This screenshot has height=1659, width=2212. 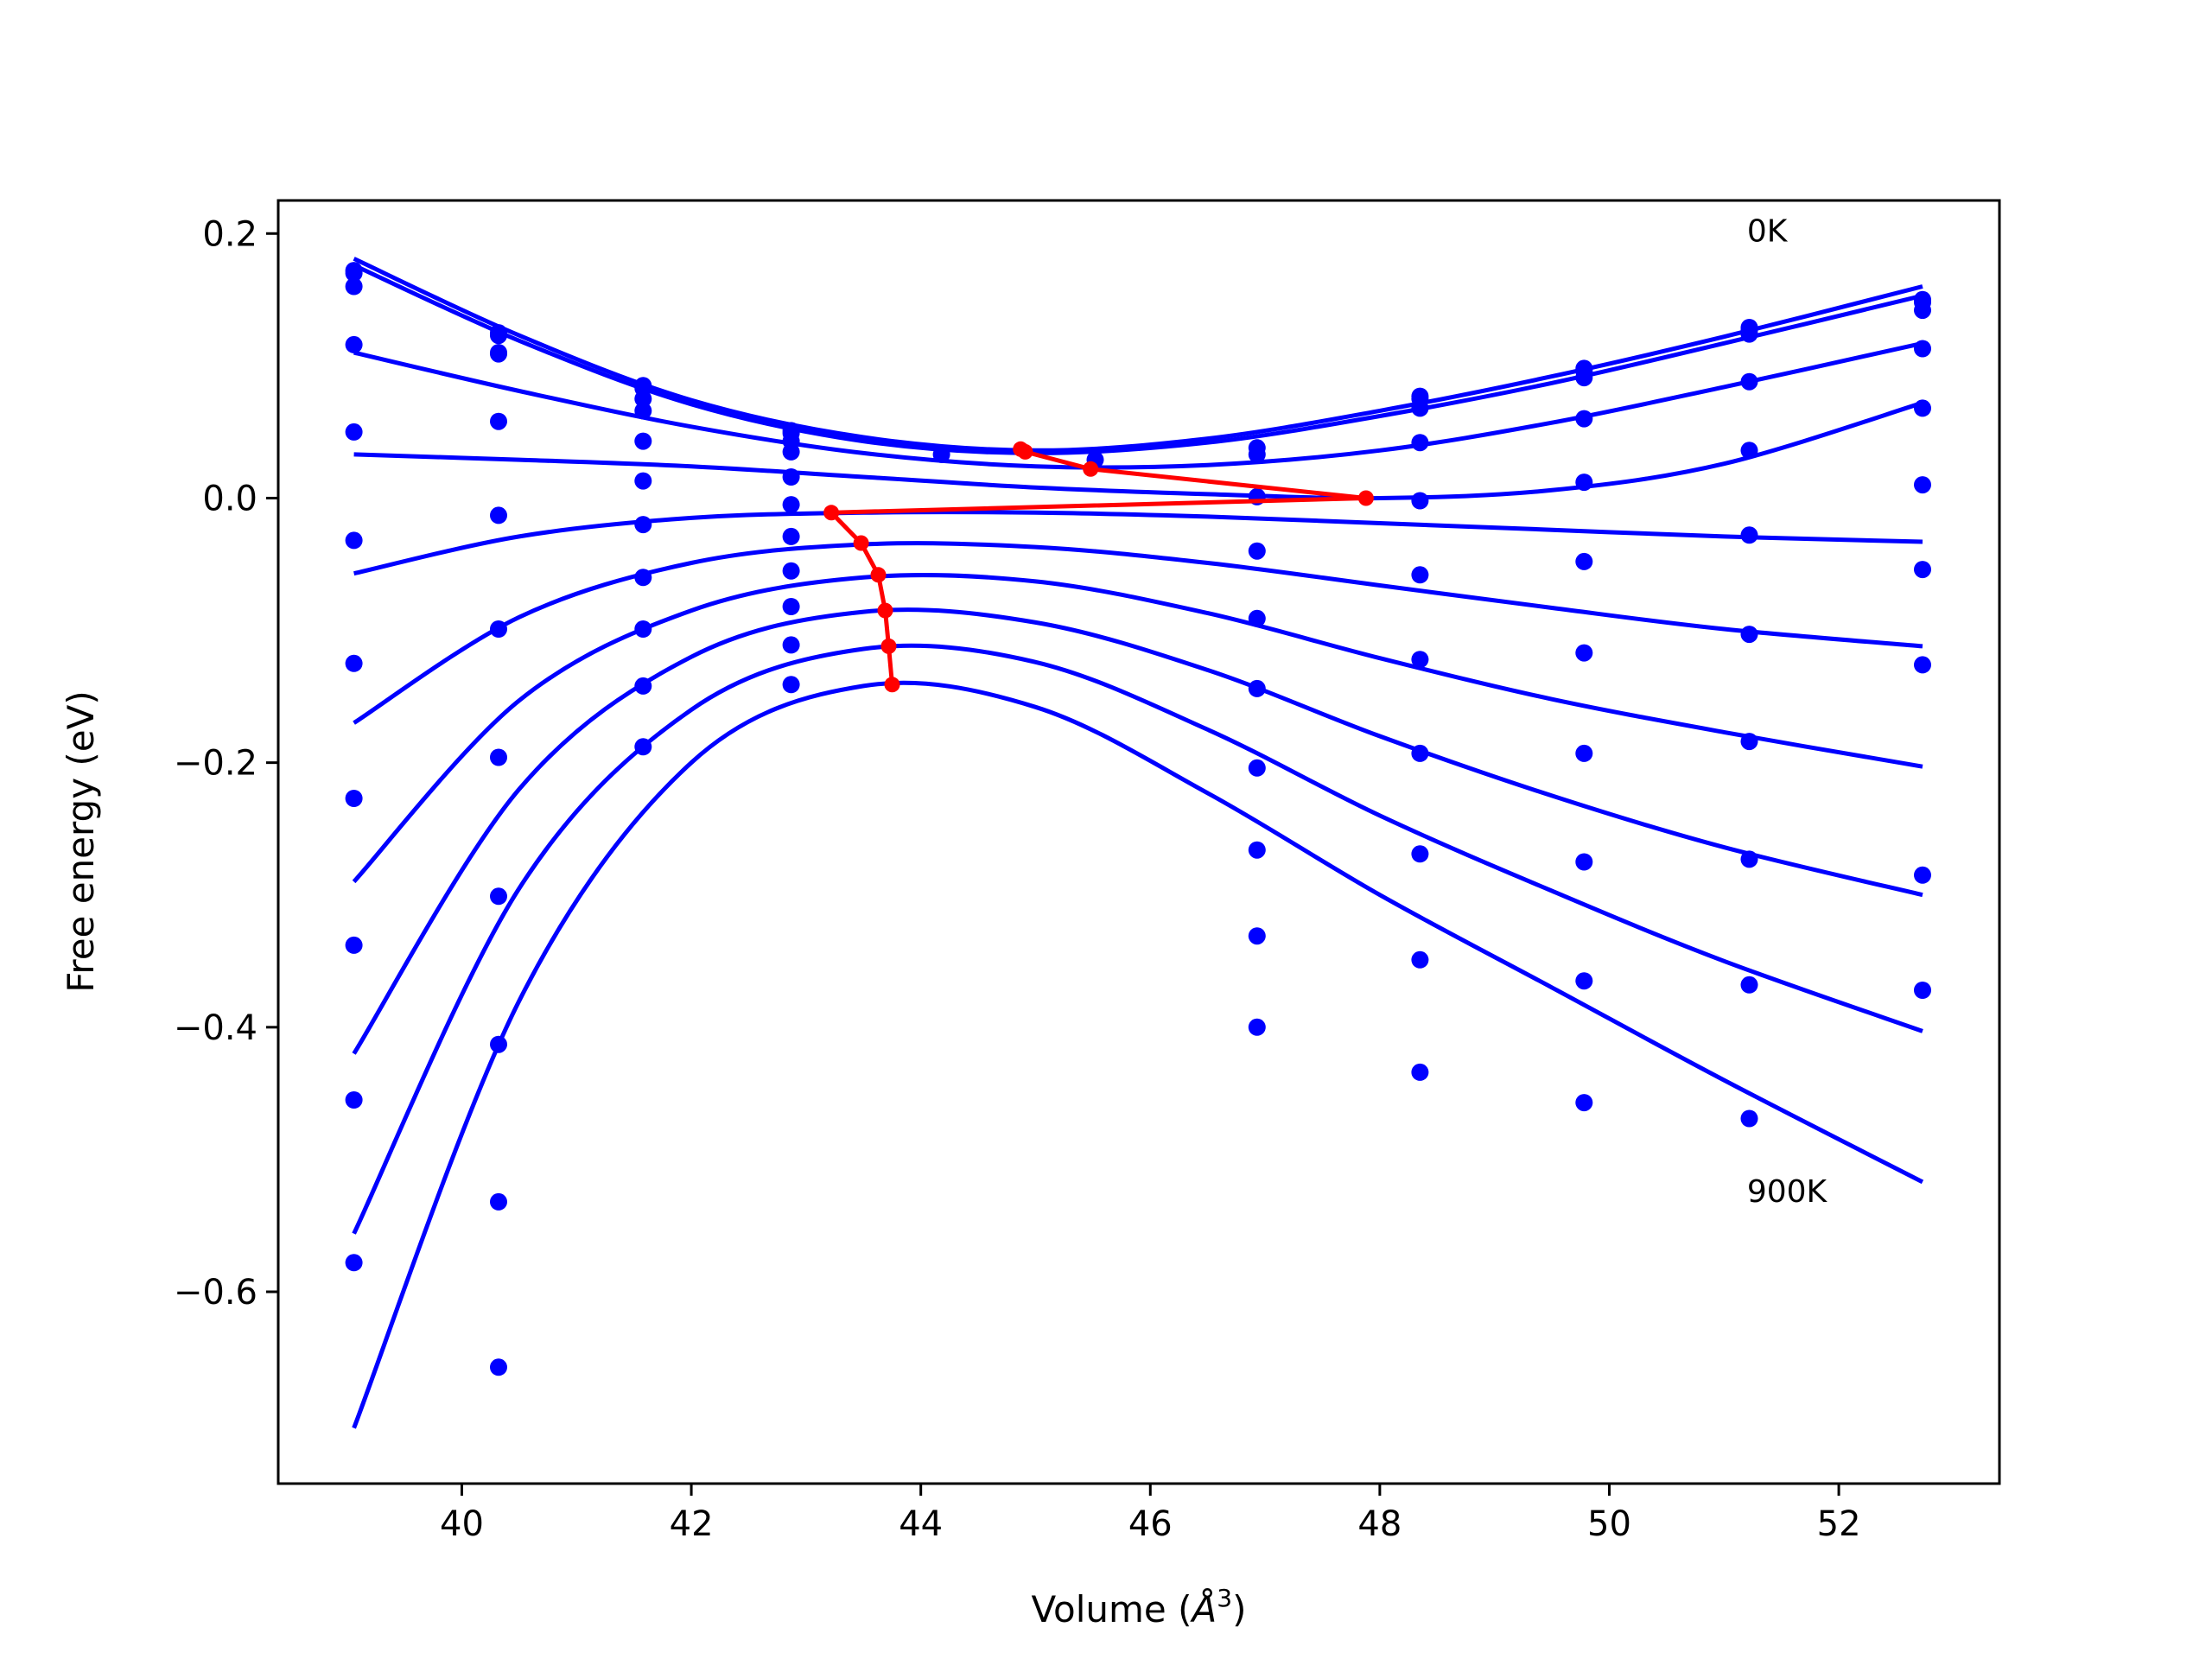 I want to click on x-axis-label-unit: Å, so click(x=1203, y=1608).